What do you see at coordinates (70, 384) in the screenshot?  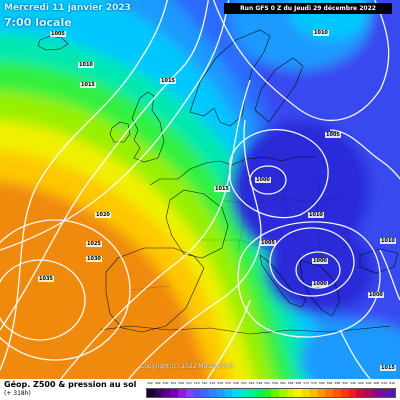 I see `map-parameter-title: Géop. Z500 & pression au sol` at bounding box center [70, 384].